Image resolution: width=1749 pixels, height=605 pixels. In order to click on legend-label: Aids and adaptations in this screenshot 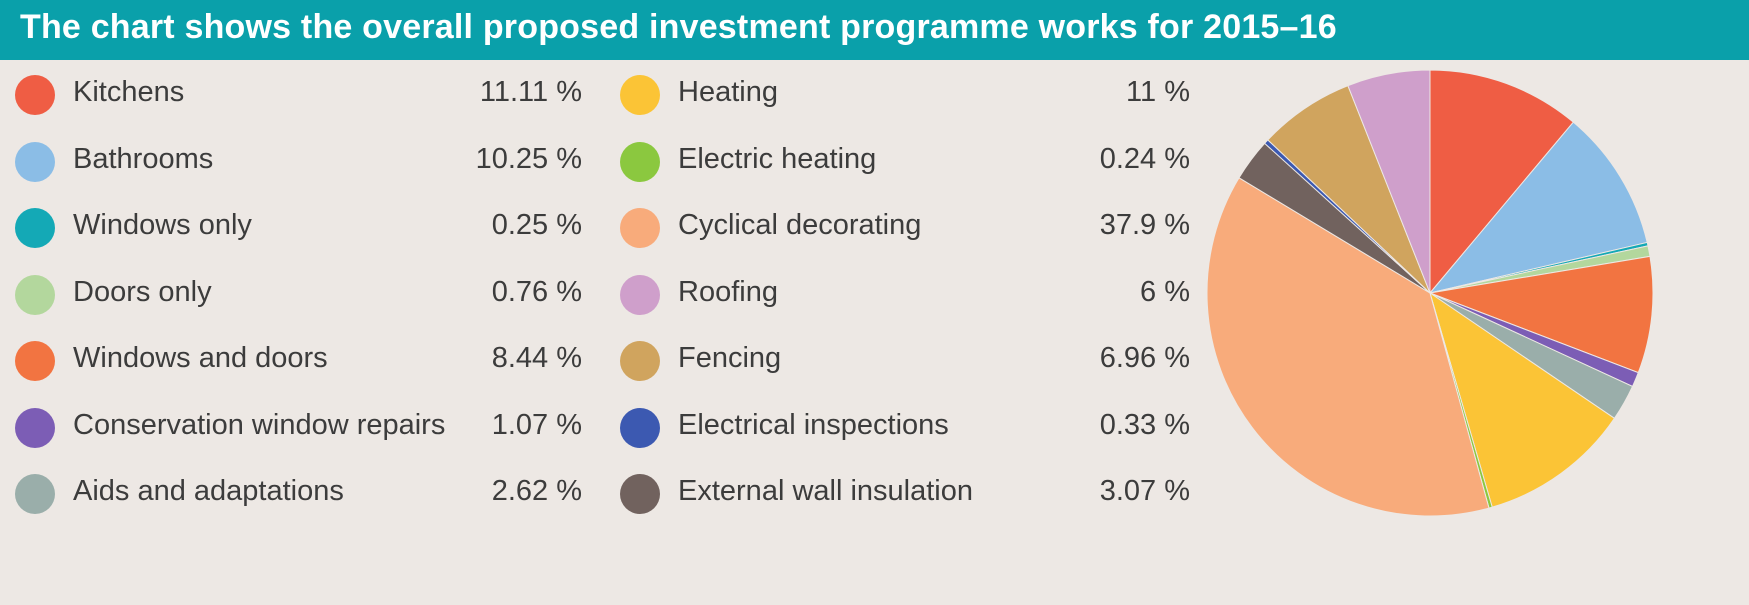, I will do `click(208, 491)`.